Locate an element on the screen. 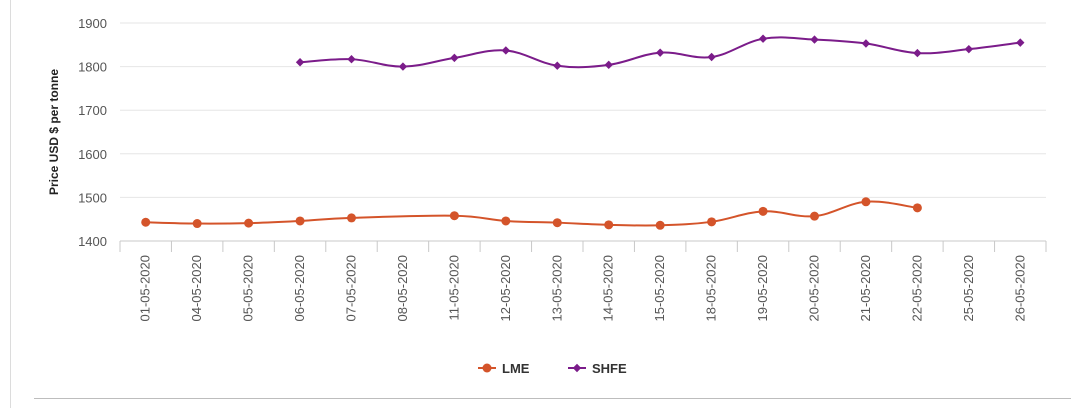  x-tick-label: 25-05-2020 is located at coordinates (968, 288).